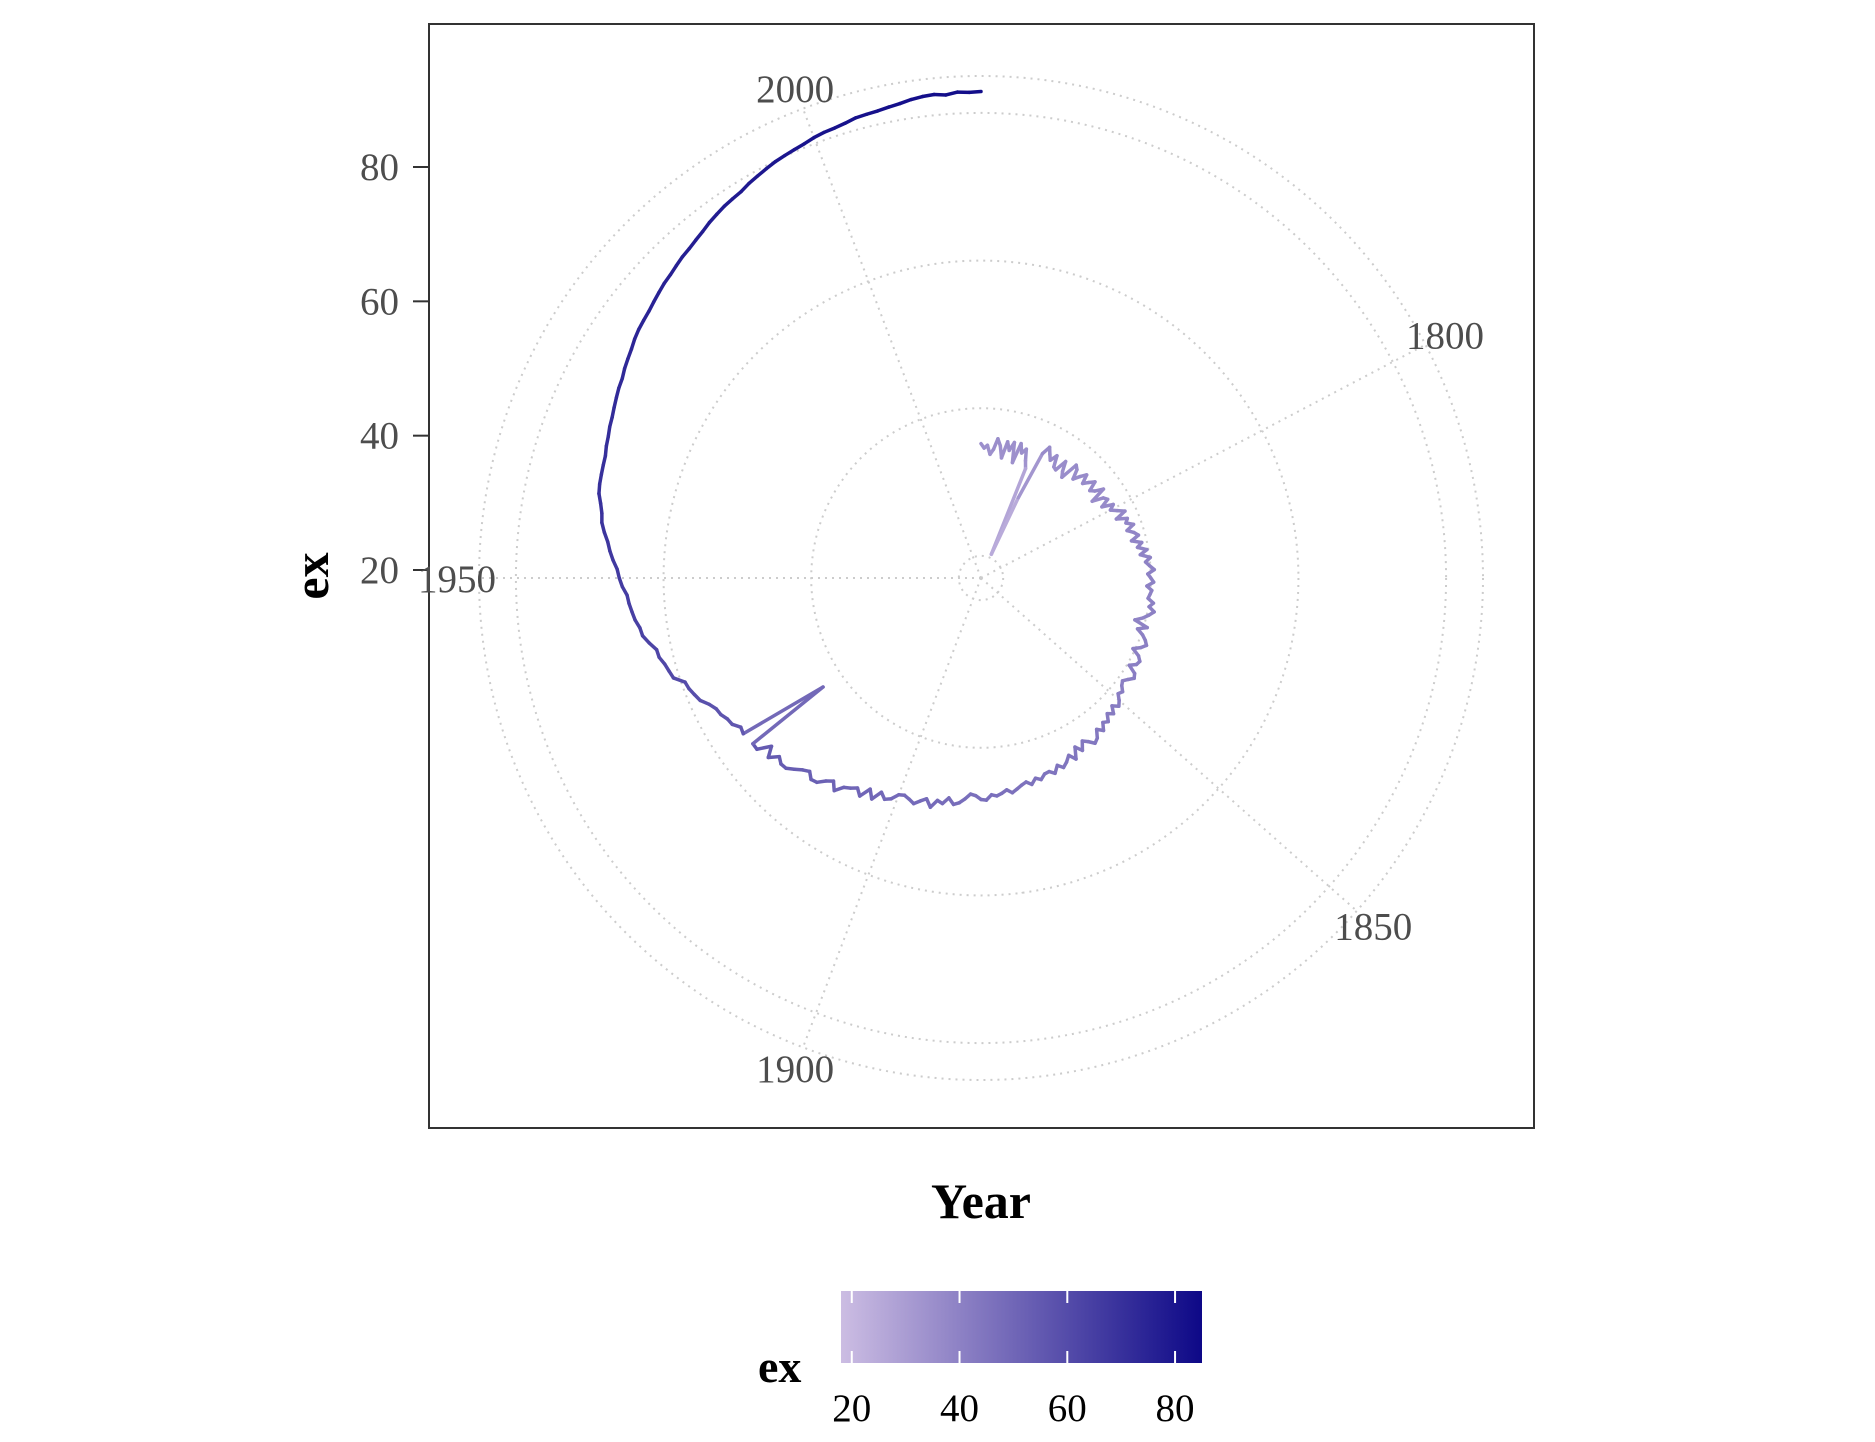  I want to click on grid-ring, so click(981, 578).